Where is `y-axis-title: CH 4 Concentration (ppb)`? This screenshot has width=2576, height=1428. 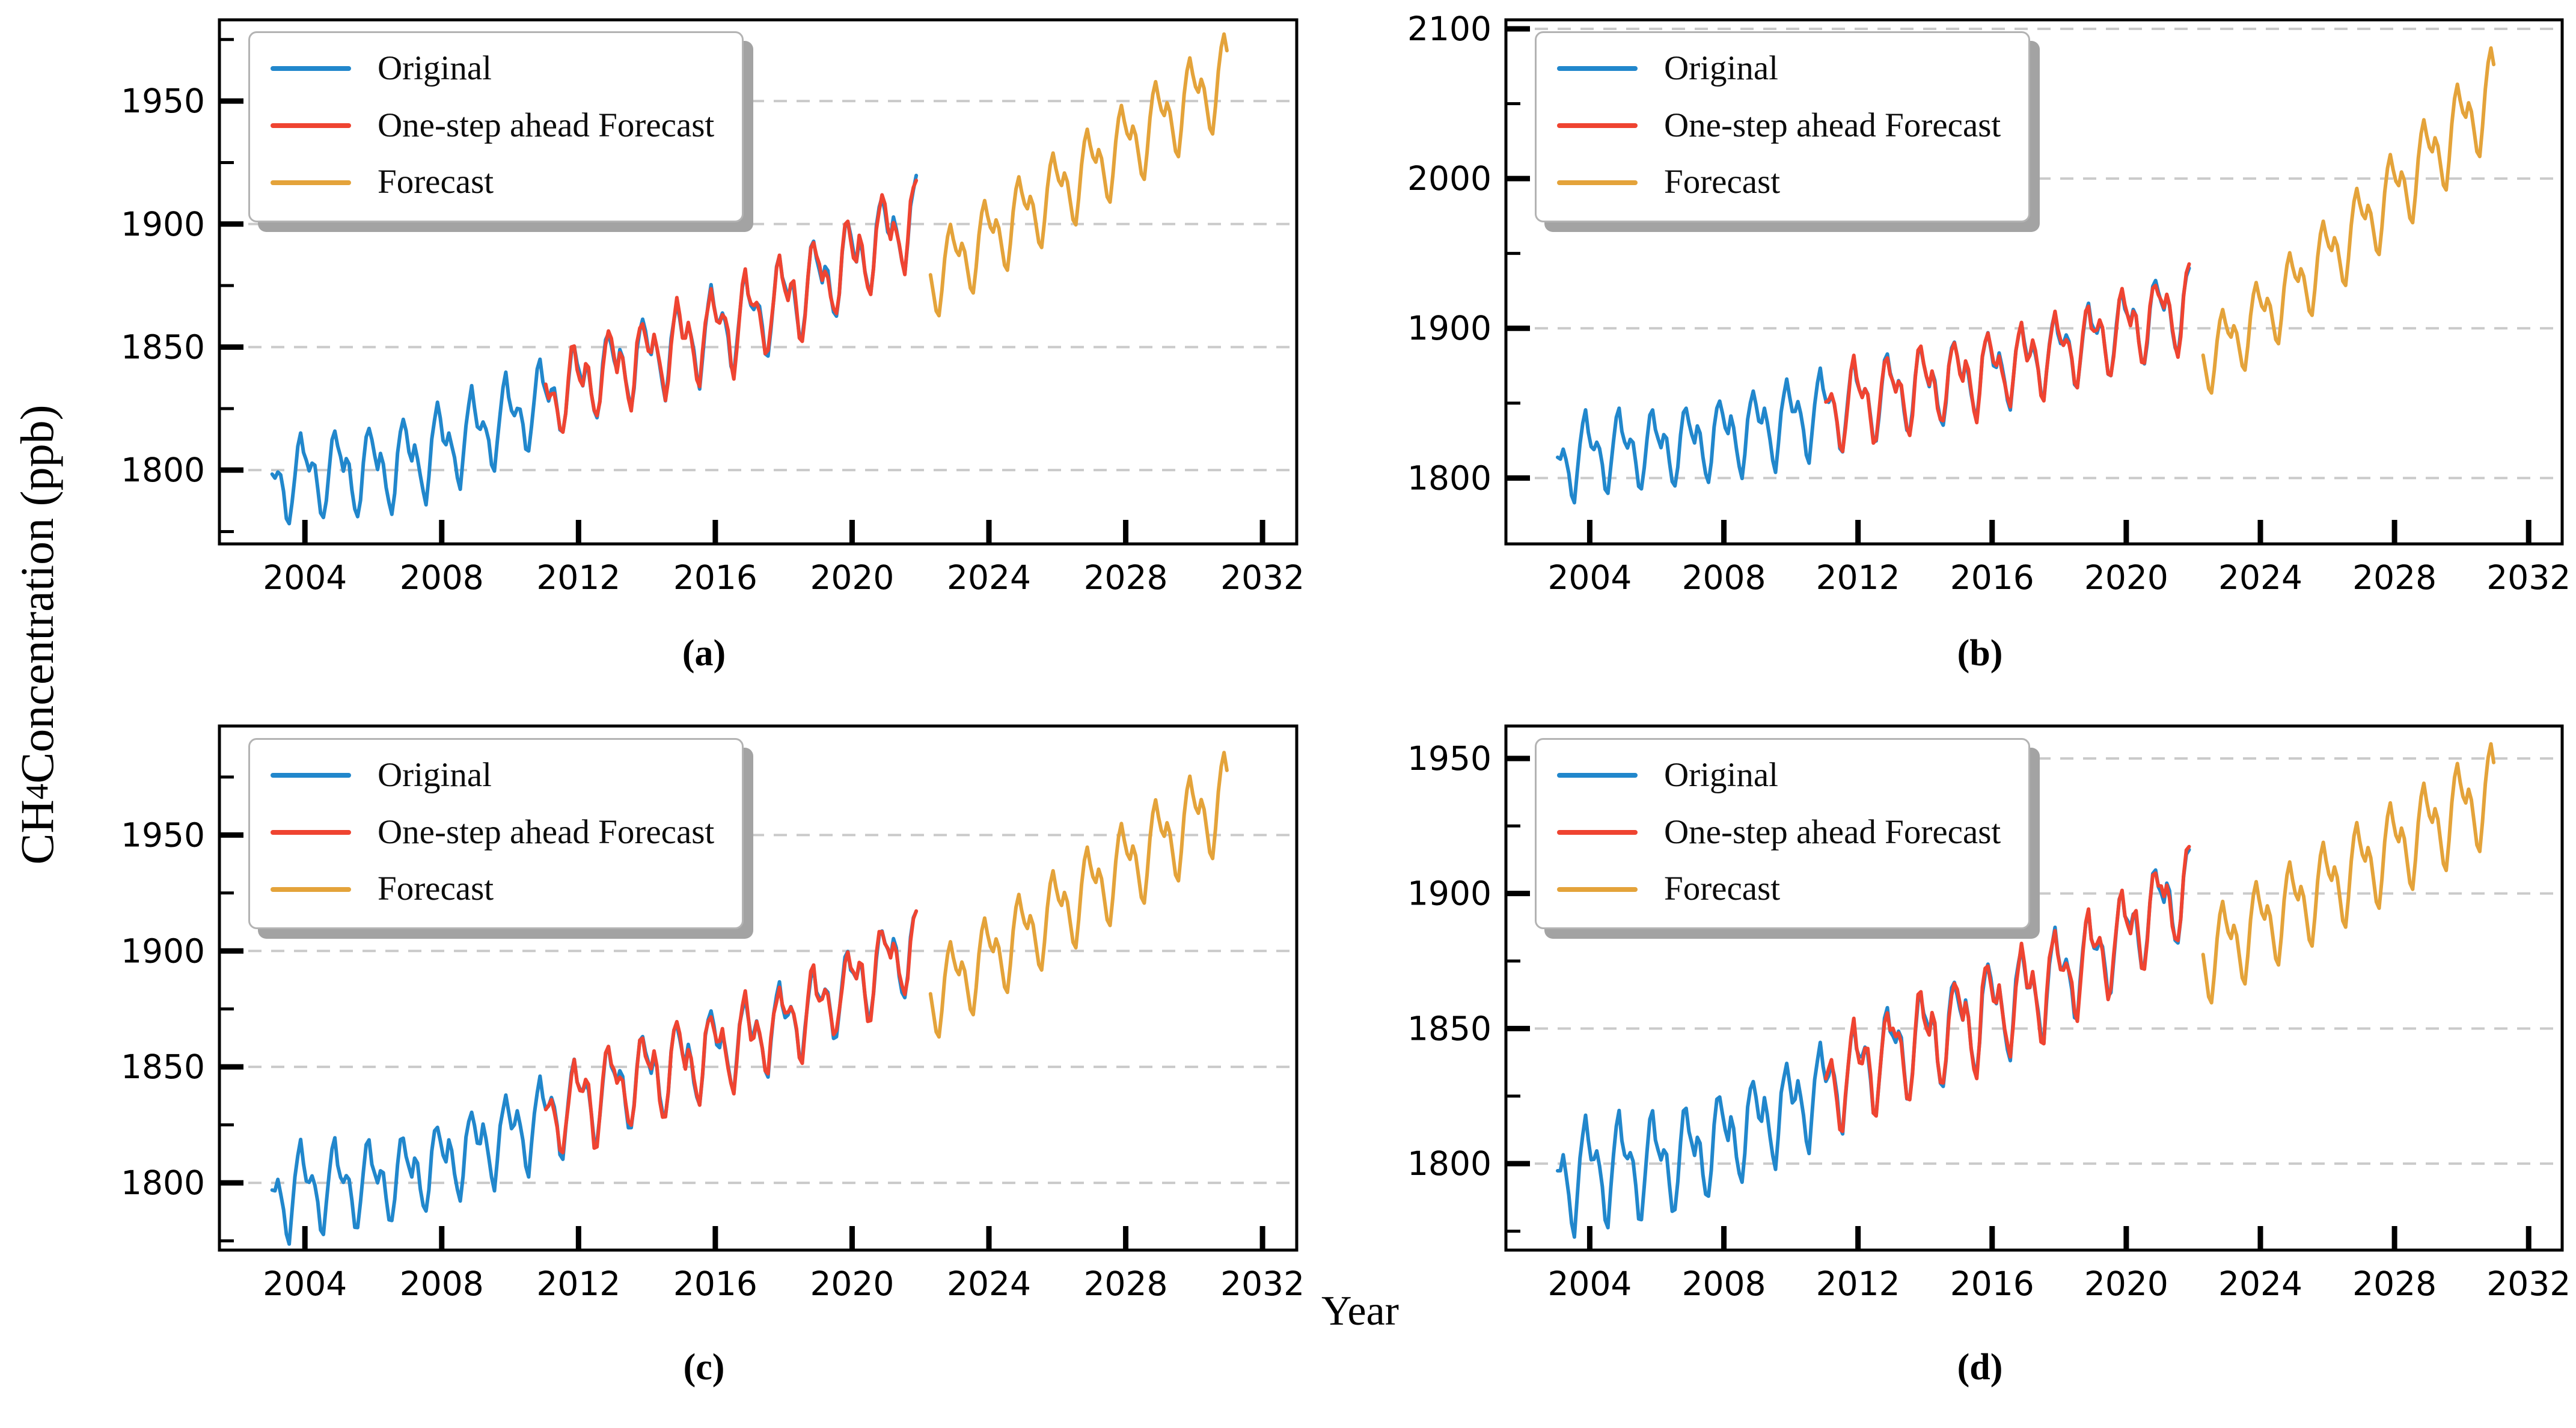
y-axis-title: CH 4 Concentration (ppb) is located at coordinates (37, 635).